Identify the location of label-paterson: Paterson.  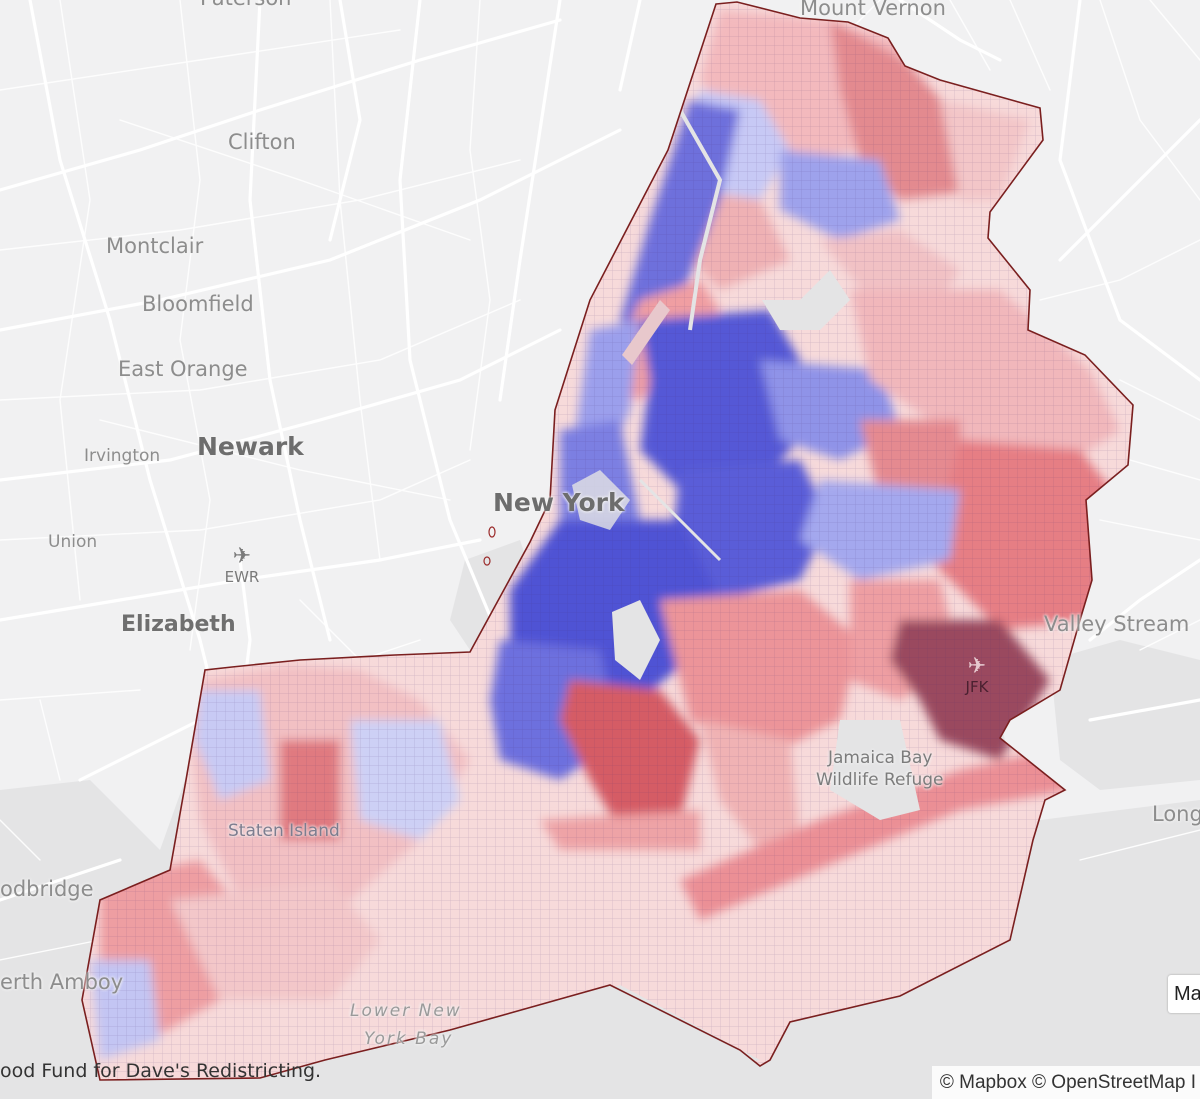
(245, 5).